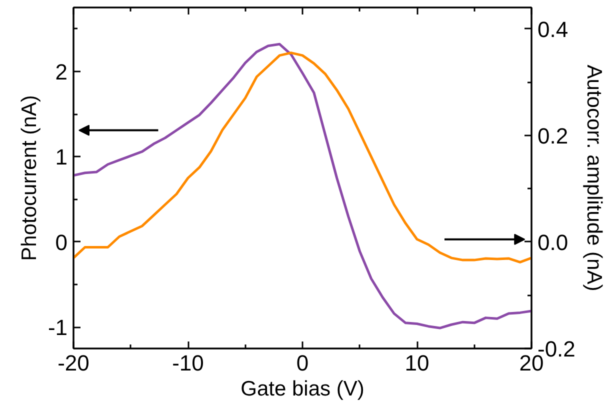 The width and height of the screenshot is (616, 414). What do you see at coordinates (302, 389) in the screenshot?
I see `x-axis-title: Gate bias (V)` at bounding box center [302, 389].